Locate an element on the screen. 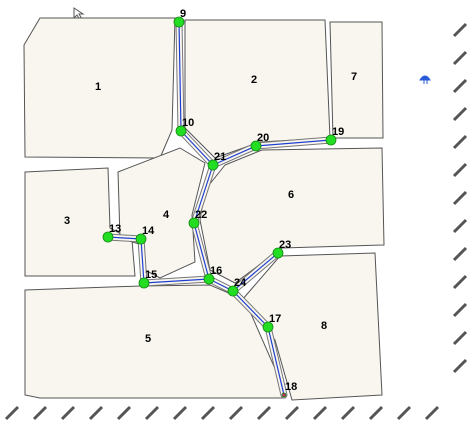 Image resolution: width=474 pixels, height=431 pixels. icon is located at coordinates (425, 79).